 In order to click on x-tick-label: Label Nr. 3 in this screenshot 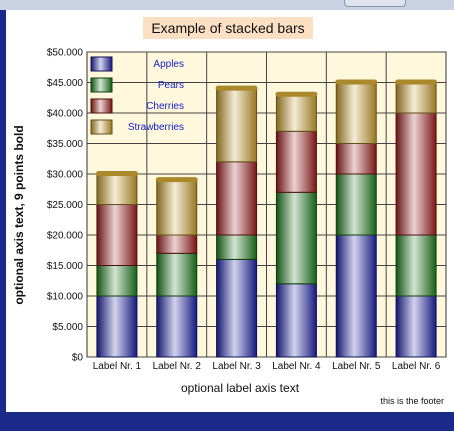, I will do `click(236, 366)`.